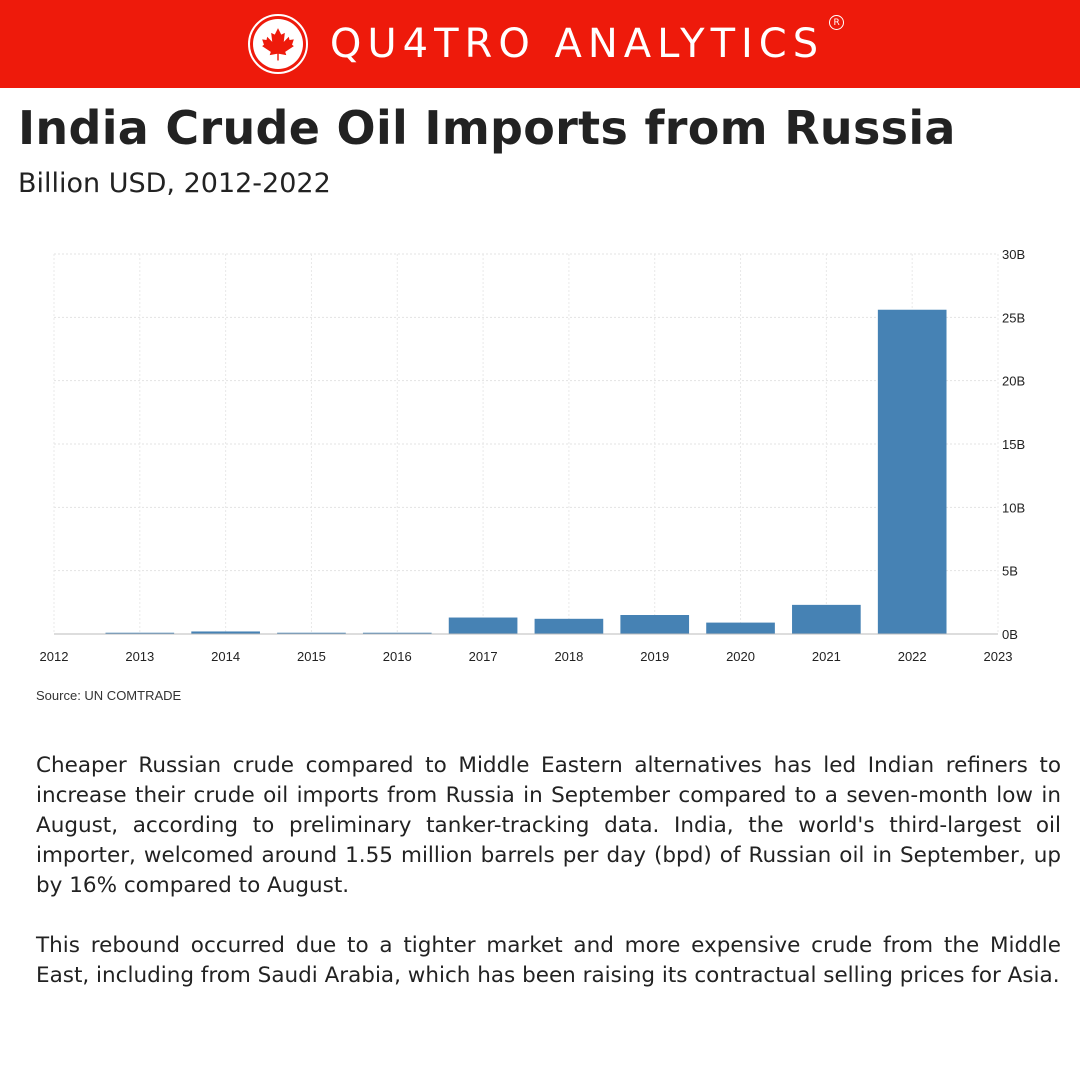 The width and height of the screenshot is (1080, 1080). Describe the element at coordinates (912, 471) in the screenshot. I see `bar-2022` at that location.